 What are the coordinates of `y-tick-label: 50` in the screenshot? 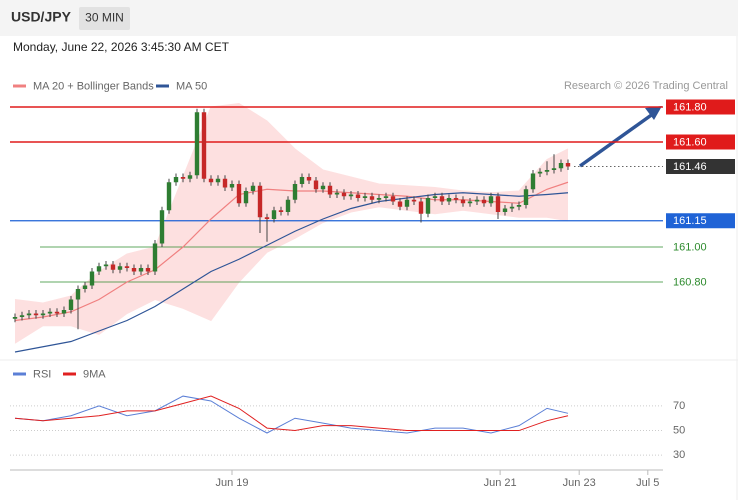 It's located at (679, 430).